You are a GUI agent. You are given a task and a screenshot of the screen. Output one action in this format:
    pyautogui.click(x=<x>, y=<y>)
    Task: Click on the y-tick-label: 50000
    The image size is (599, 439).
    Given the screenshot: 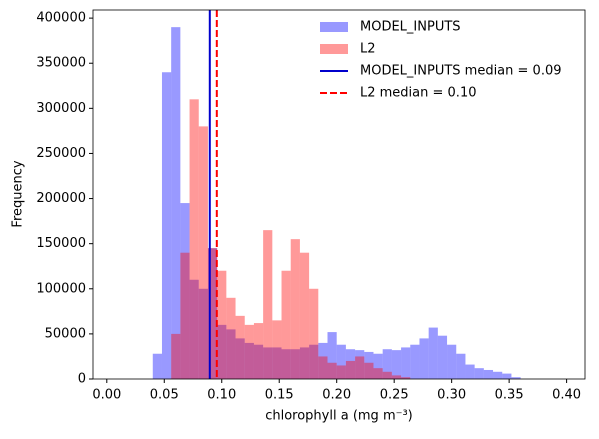 What is the action you would take?
    pyautogui.click(x=65, y=333)
    